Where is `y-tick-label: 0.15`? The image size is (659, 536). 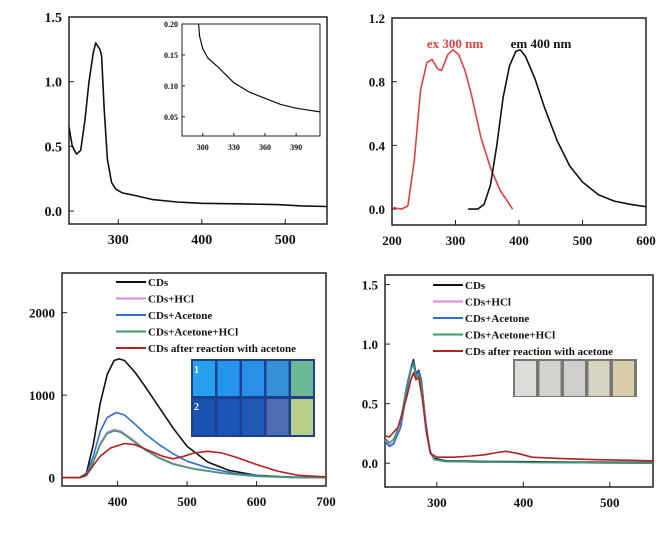 y-tick-label: 0.15 is located at coordinates (171, 55).